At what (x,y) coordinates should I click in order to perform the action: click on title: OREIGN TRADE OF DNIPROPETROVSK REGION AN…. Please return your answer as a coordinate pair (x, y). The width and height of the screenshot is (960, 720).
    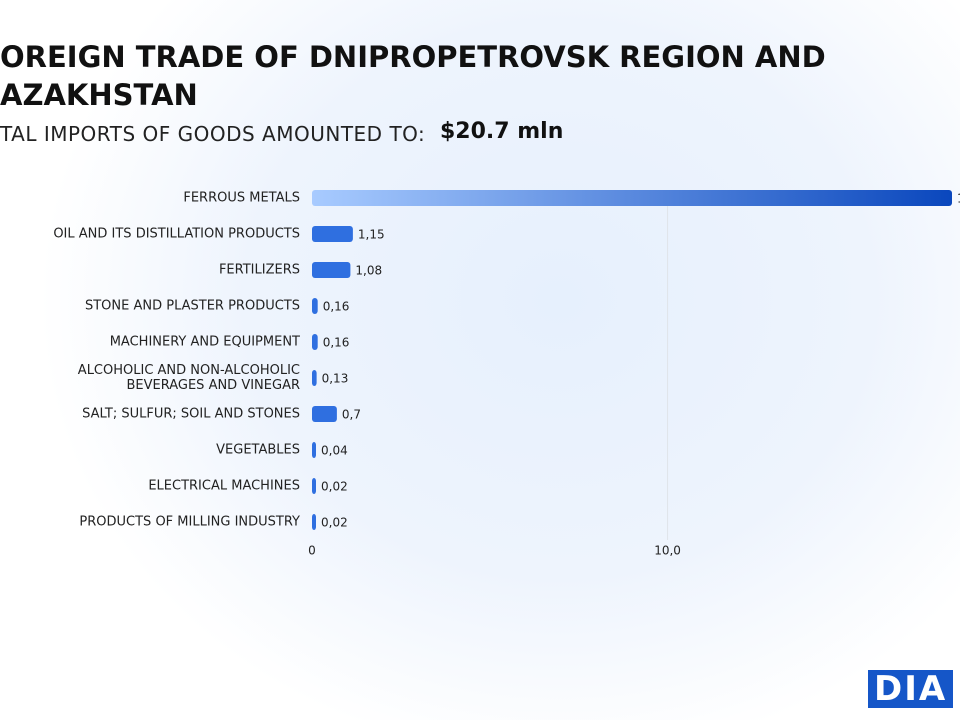
    Looking at the image, I should click on (413, 76).